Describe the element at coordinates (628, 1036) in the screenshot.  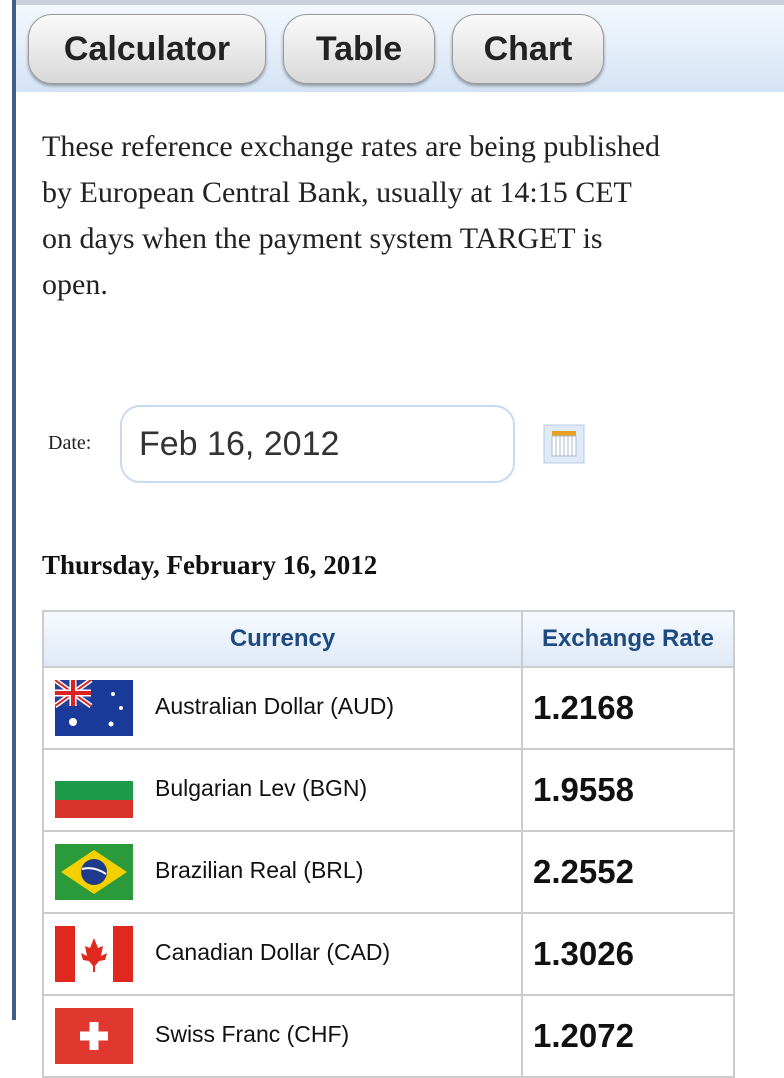
I see `rate-cell: 1.2072` at that location.